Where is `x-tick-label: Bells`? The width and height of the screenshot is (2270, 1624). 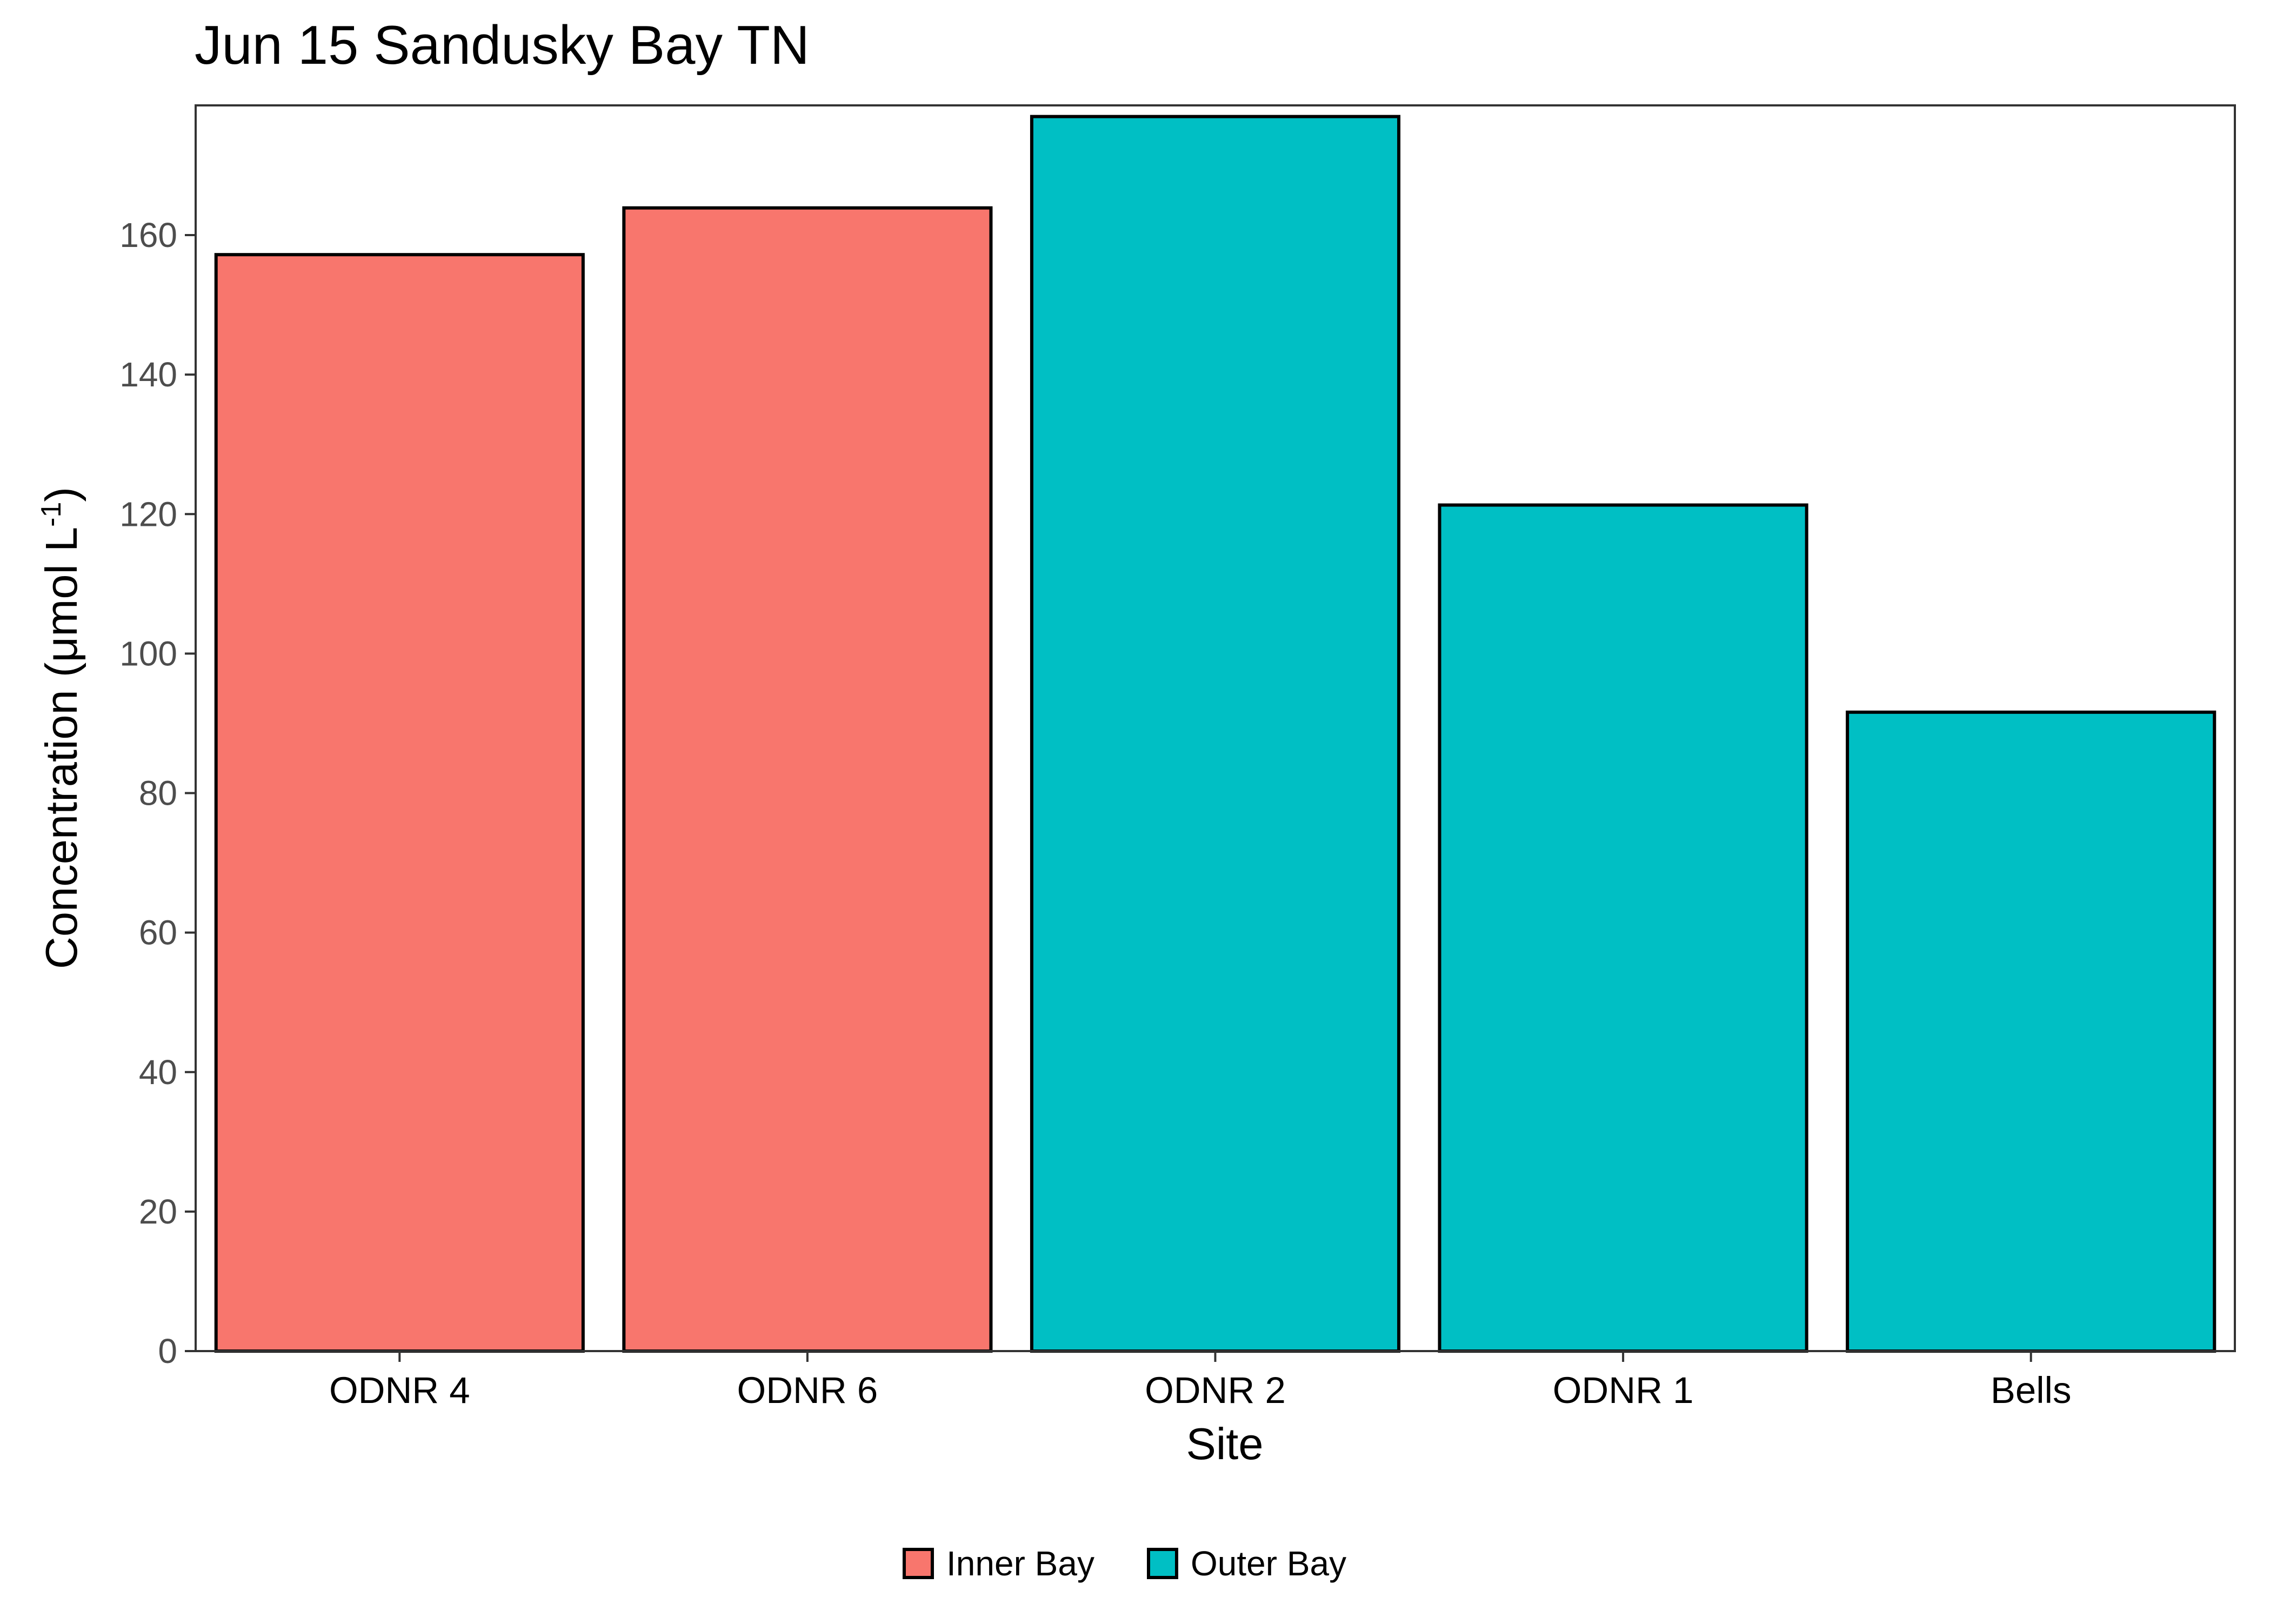
x-tick-label: Bells is located at coordinates (2031, 1390).